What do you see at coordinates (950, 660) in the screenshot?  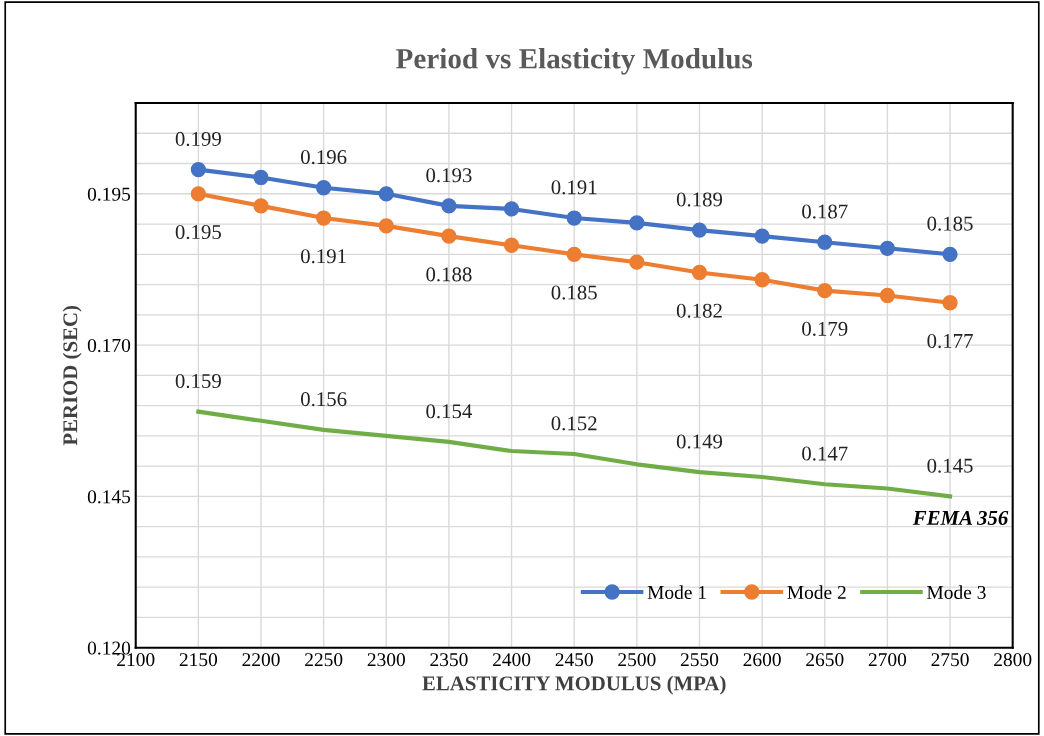 I see `x-tick-label: 2750` at bounding box center [950, 660].